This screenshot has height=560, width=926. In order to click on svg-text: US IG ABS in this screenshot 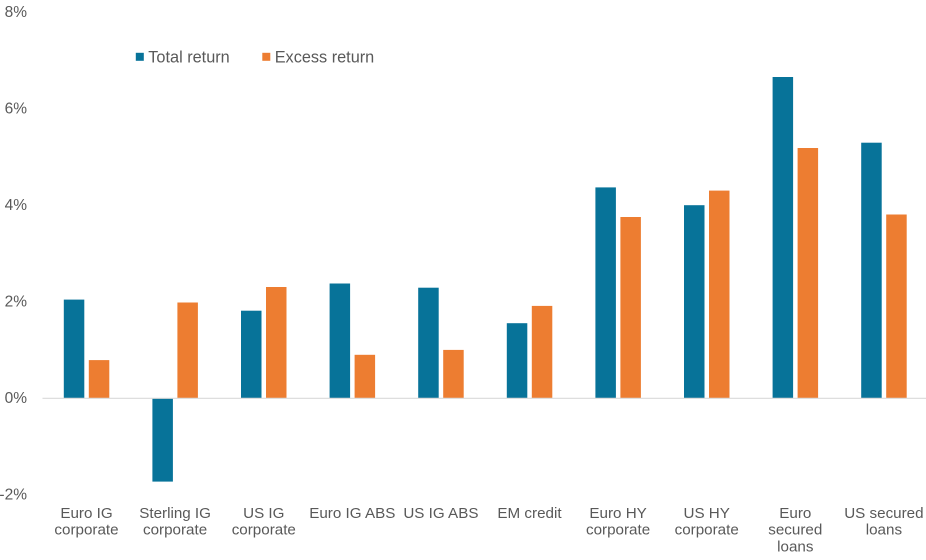, I will do `click(440, 513)`.